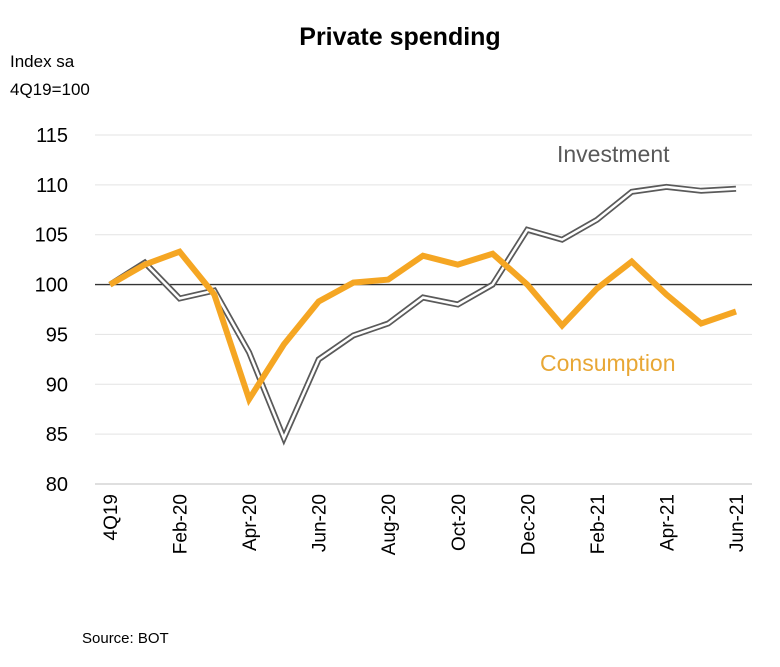 This screenshot has width=780, height=667. I want to click on x-tick-Jun-21: Jun-21, so click(737, 523).